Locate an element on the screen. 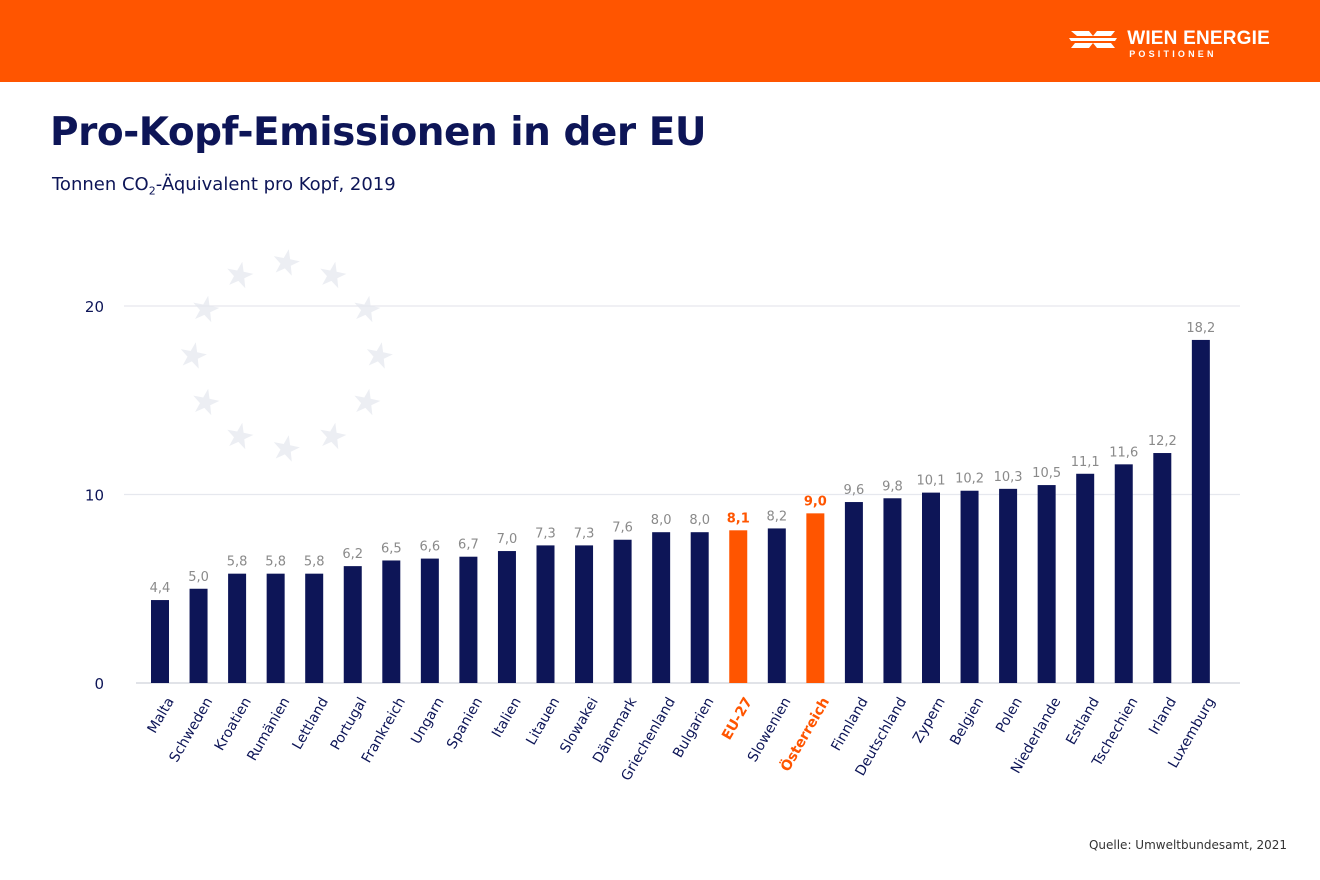 Image resolution: width=1320 pixels, height=880 pixels. value-label: 5,0 is located at coordinates (198, 577).